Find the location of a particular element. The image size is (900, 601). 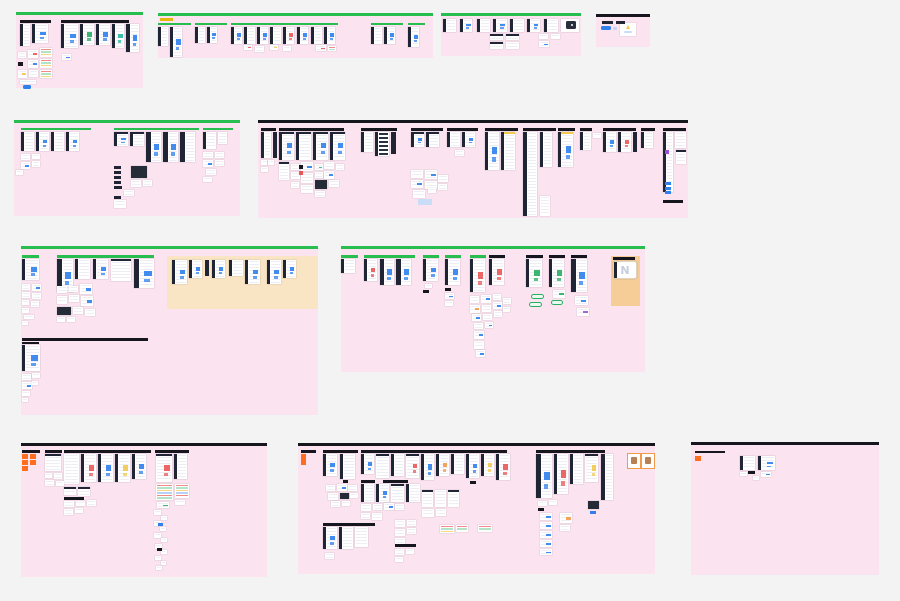

primary-button is located at coordinates (606, 27).